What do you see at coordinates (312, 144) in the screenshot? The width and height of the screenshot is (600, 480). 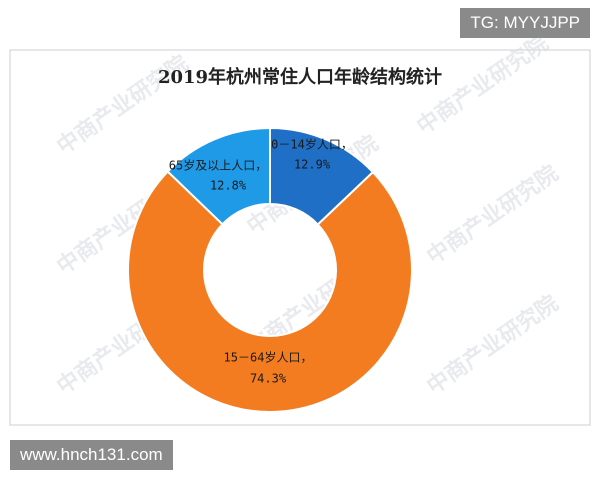 I see `slice-label: 0－14岁人口，` at bounding box center [312, 144].